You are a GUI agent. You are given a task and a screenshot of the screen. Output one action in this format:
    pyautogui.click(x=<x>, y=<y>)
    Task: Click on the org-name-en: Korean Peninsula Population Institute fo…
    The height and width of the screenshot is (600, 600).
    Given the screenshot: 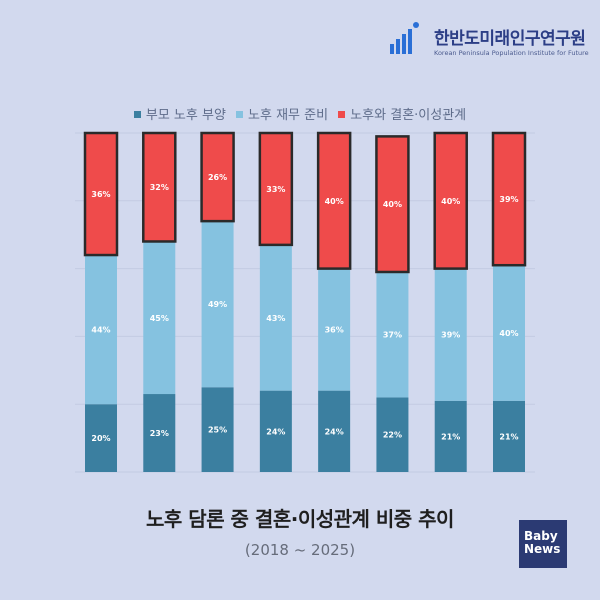 What is the action you would take?
    pyautogui.click(x=511, y=53)
    